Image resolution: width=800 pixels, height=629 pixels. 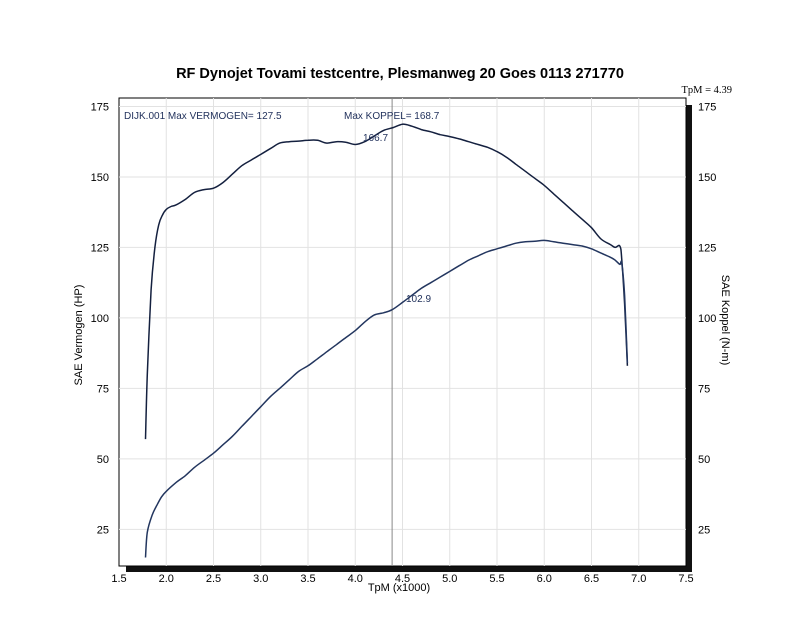 I want to click on x-tick-label: 5.5, so click(x=496, y=579).